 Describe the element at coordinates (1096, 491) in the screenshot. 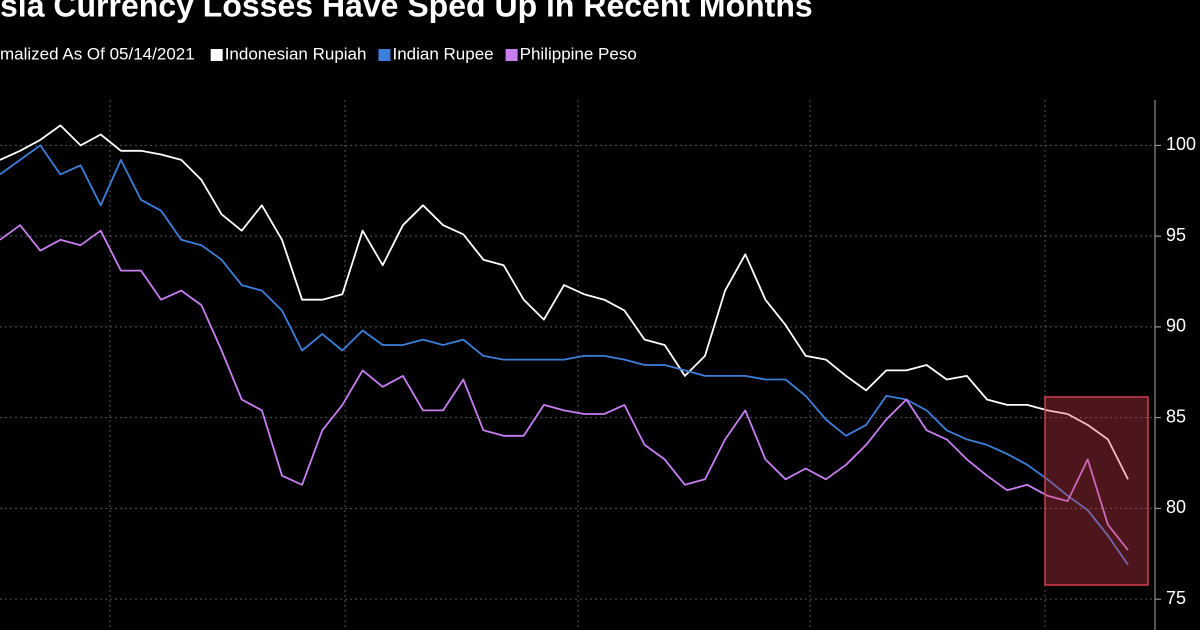

I see `highlight-box` at that location.